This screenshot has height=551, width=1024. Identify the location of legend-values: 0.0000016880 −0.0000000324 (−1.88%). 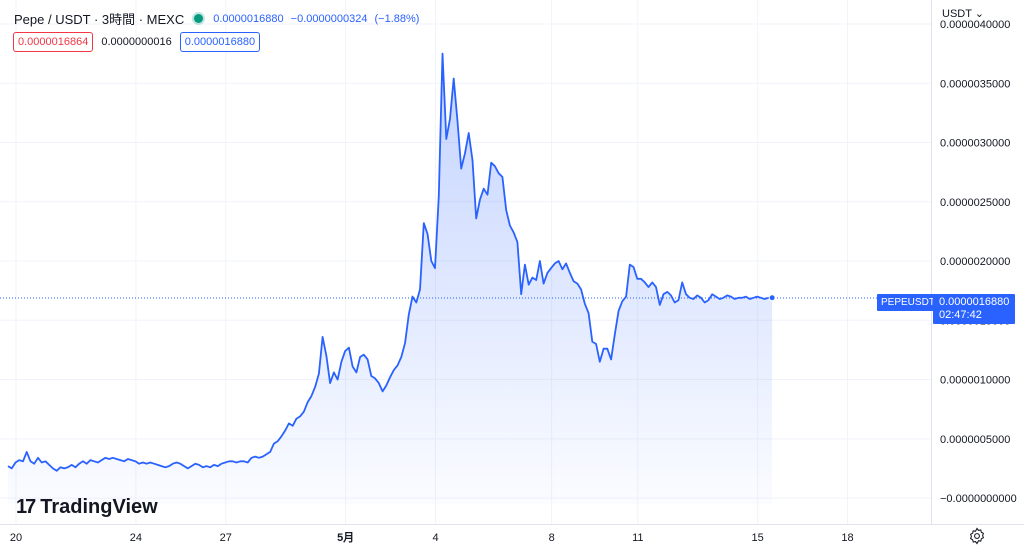
(318, 19).